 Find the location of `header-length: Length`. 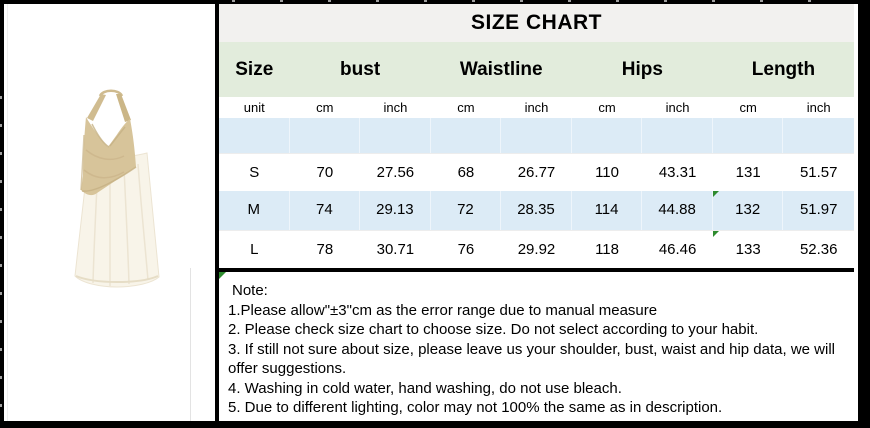

header-length: Length is located at coordinates (783, 69).